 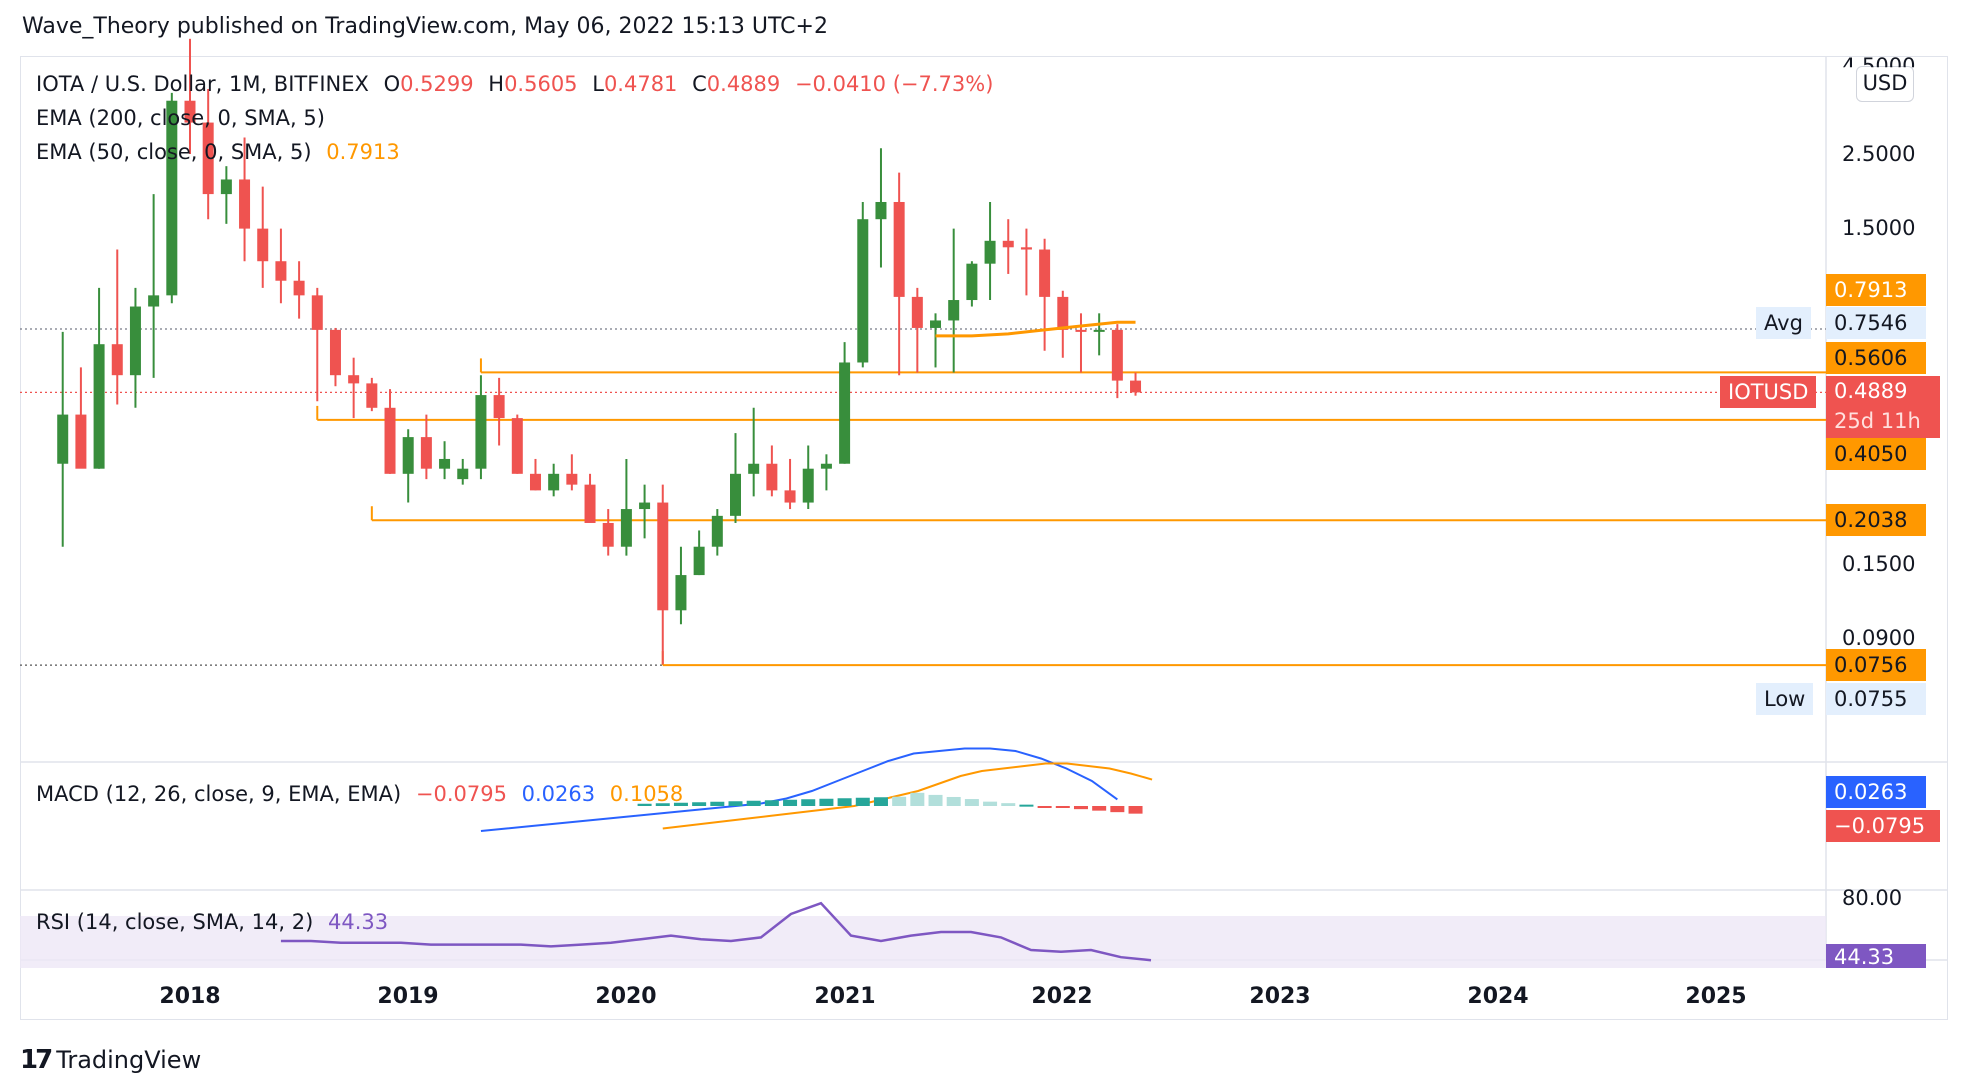 I want to click on currency-button: USD, so click(x=1885, y=84).